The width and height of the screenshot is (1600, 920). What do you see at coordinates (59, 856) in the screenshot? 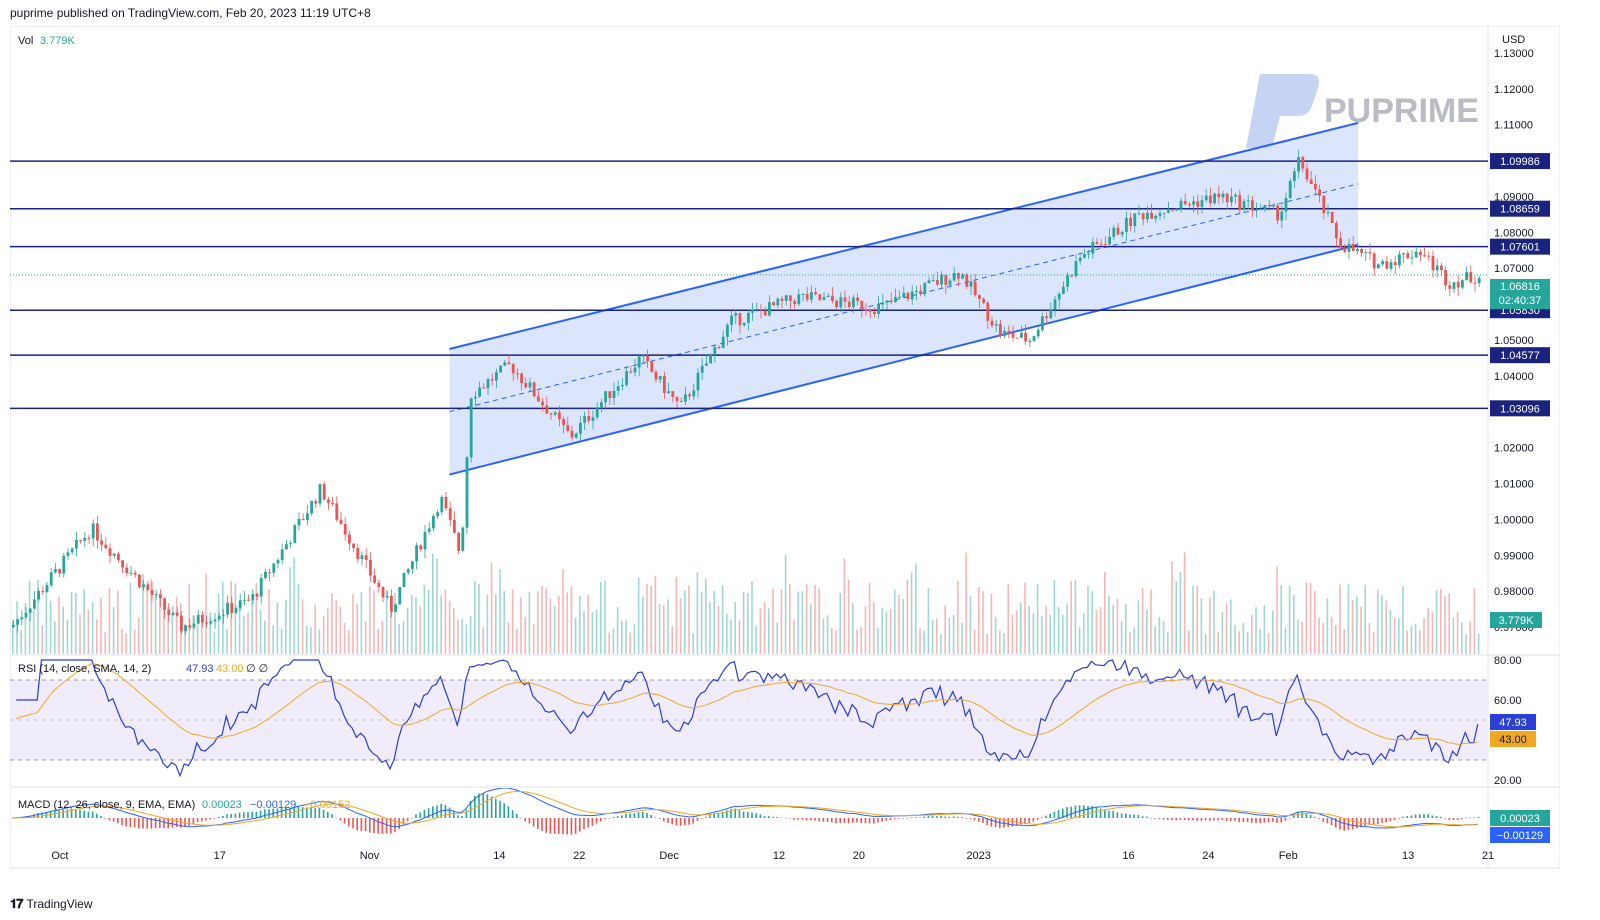
I see `time-tick: Oct` at bounding box center [59, 856].